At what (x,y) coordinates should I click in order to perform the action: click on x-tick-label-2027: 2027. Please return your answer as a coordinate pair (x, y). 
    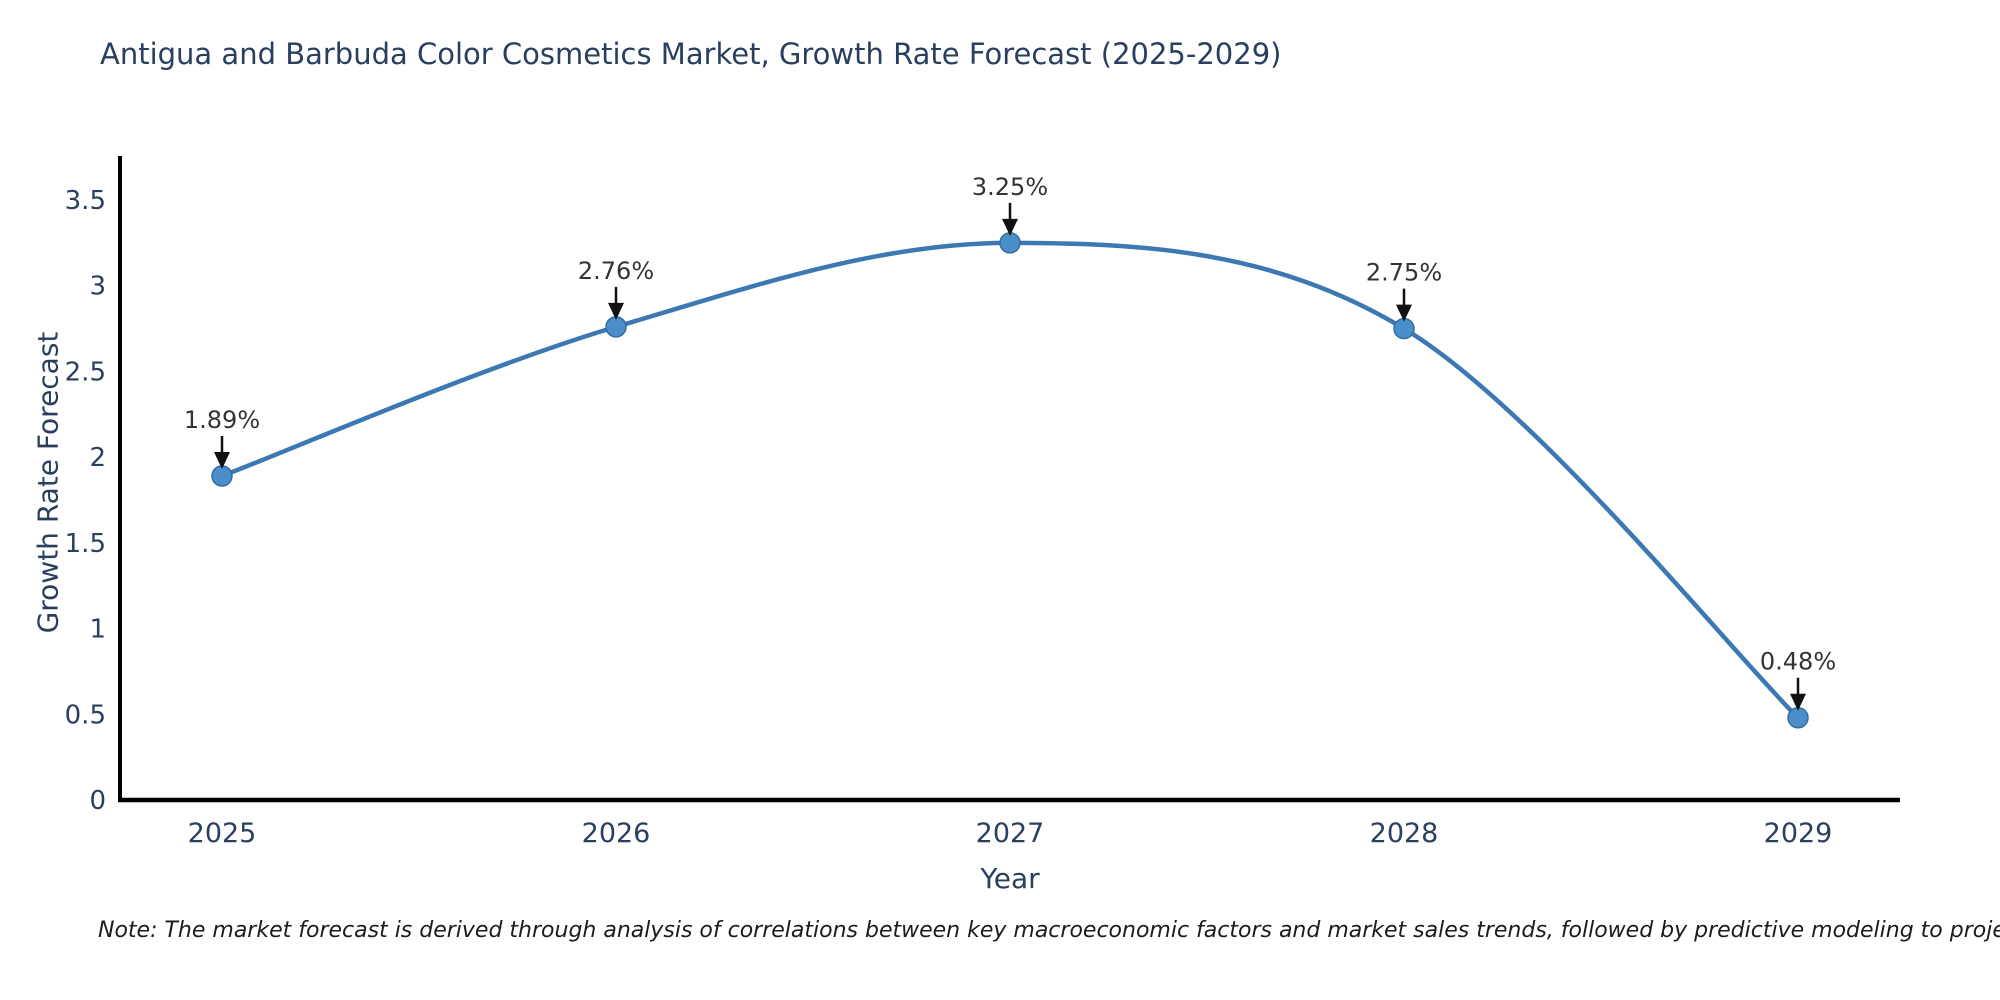
    Looking at the image, I should click on (1010, 833).